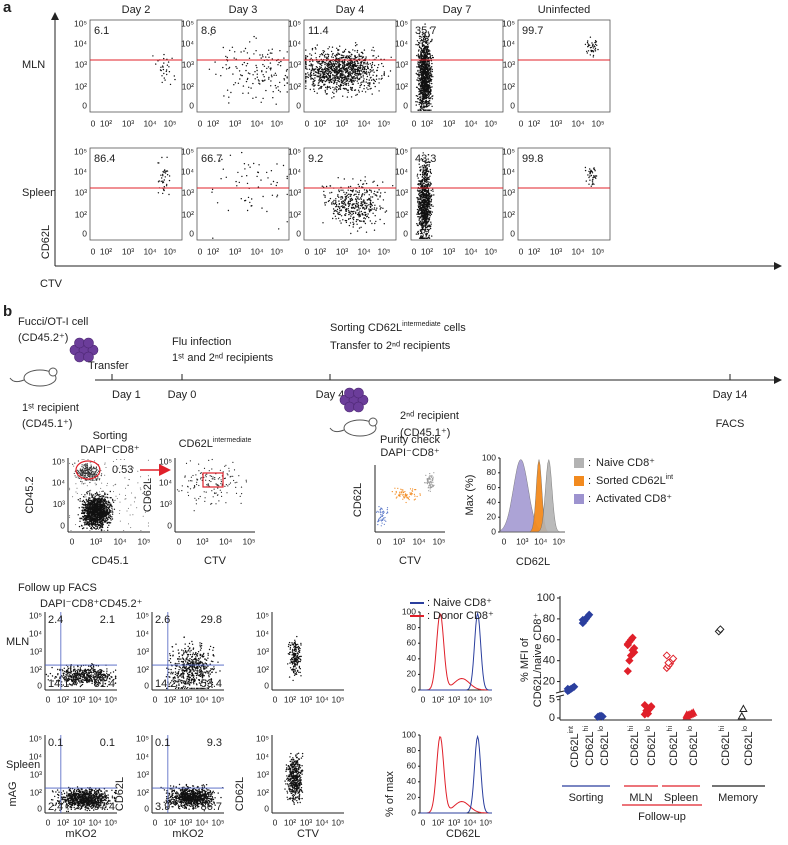  I want to click on percent-label: 6.1, so click(101, 31).